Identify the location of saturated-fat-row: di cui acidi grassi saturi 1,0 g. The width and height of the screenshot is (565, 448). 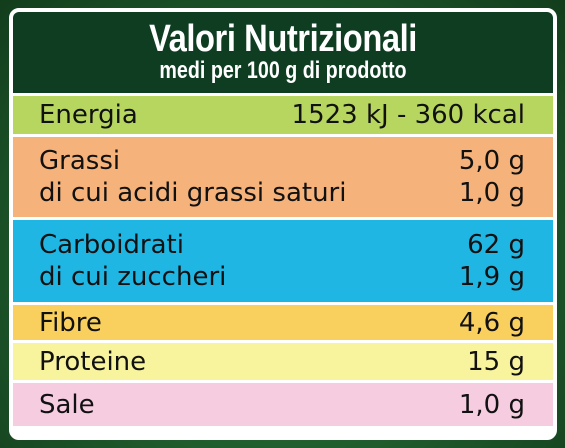
(282, 193).